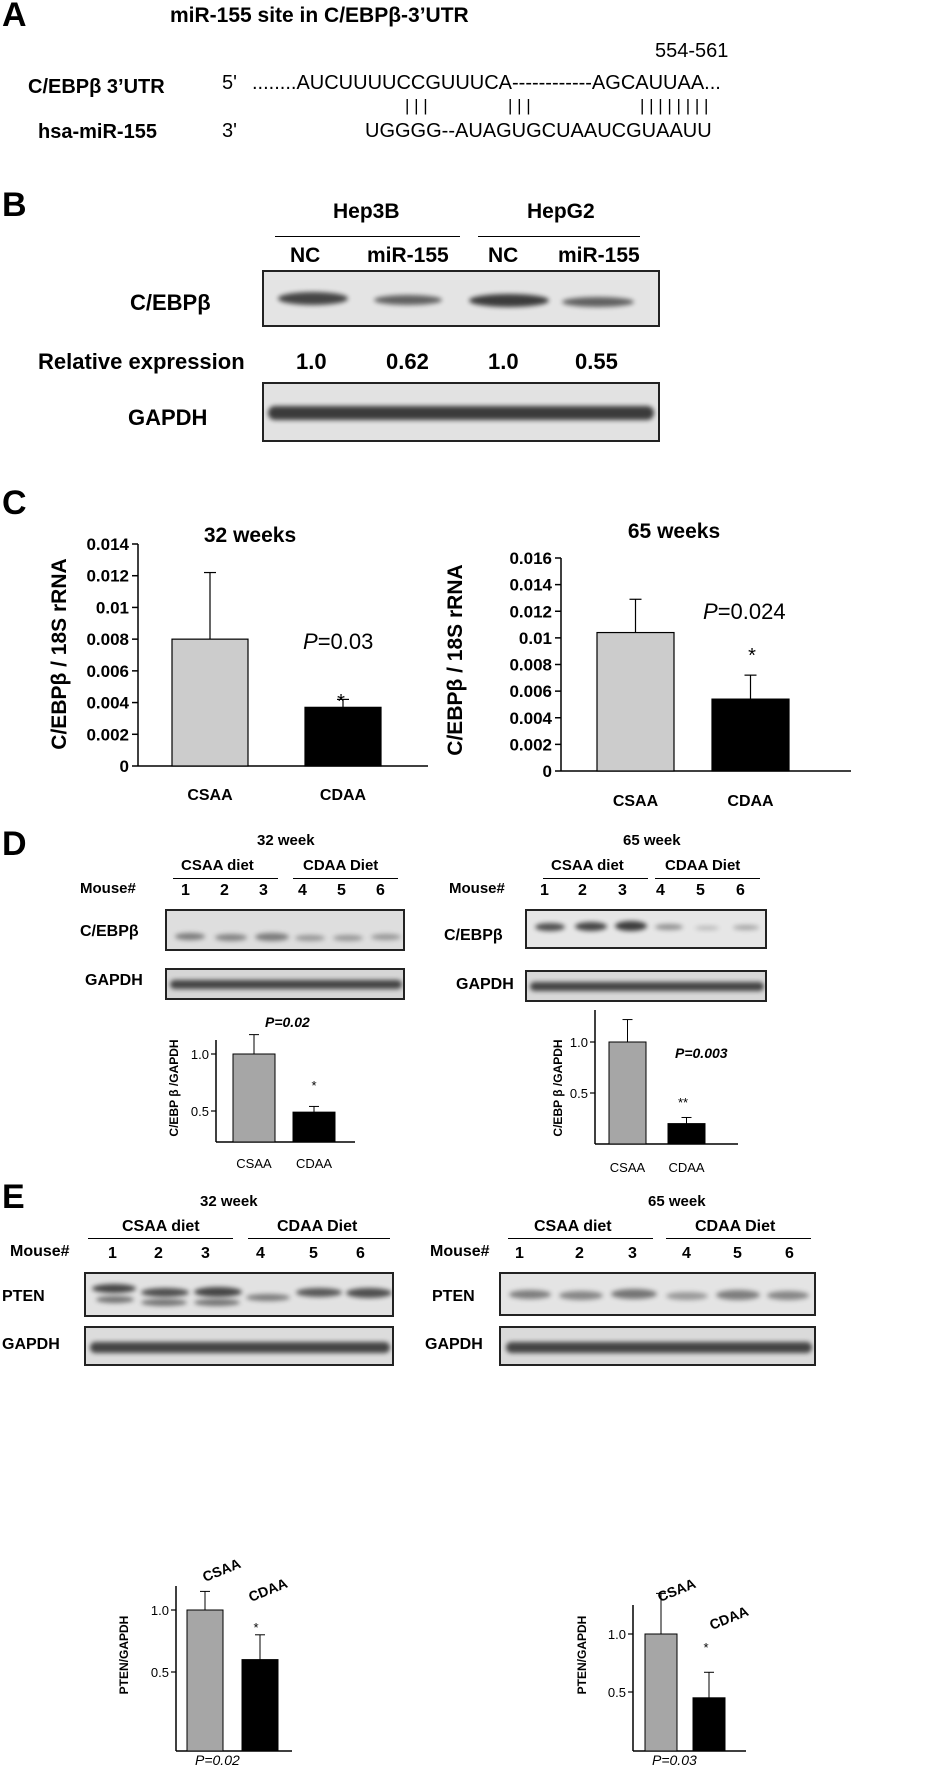  What do you see at coordinates (674, 105) in the screenshot?
I see `pairing-marks-3: | | | | | | | |` at bounding box center [674, 105].